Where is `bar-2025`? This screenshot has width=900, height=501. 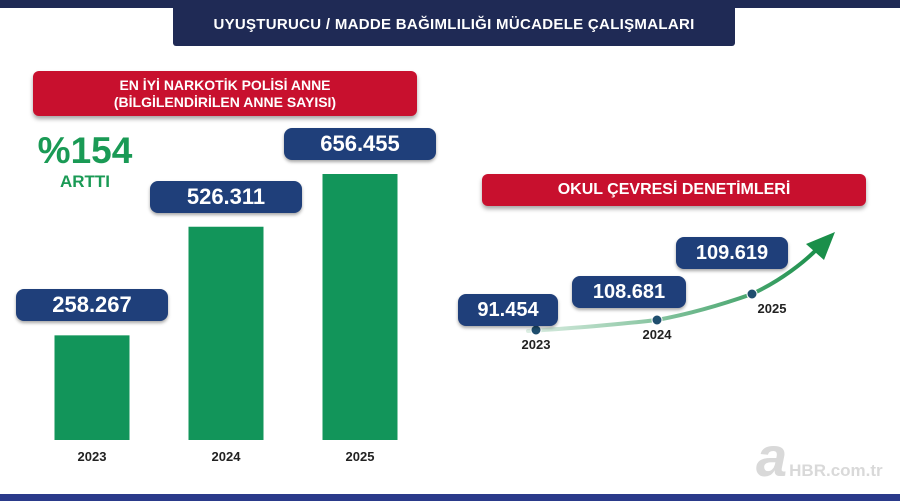 bar-2025 is located at coordinates (360, 307).